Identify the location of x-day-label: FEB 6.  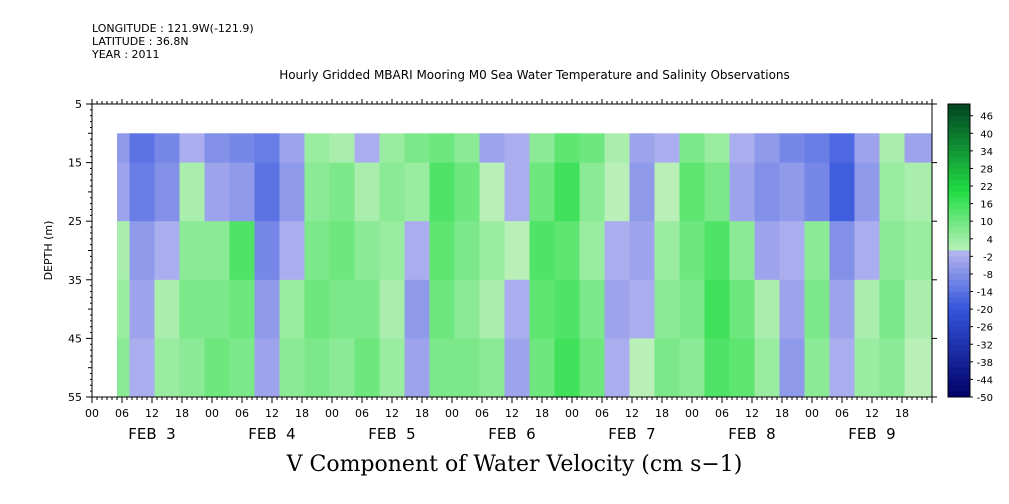
(511, 434).